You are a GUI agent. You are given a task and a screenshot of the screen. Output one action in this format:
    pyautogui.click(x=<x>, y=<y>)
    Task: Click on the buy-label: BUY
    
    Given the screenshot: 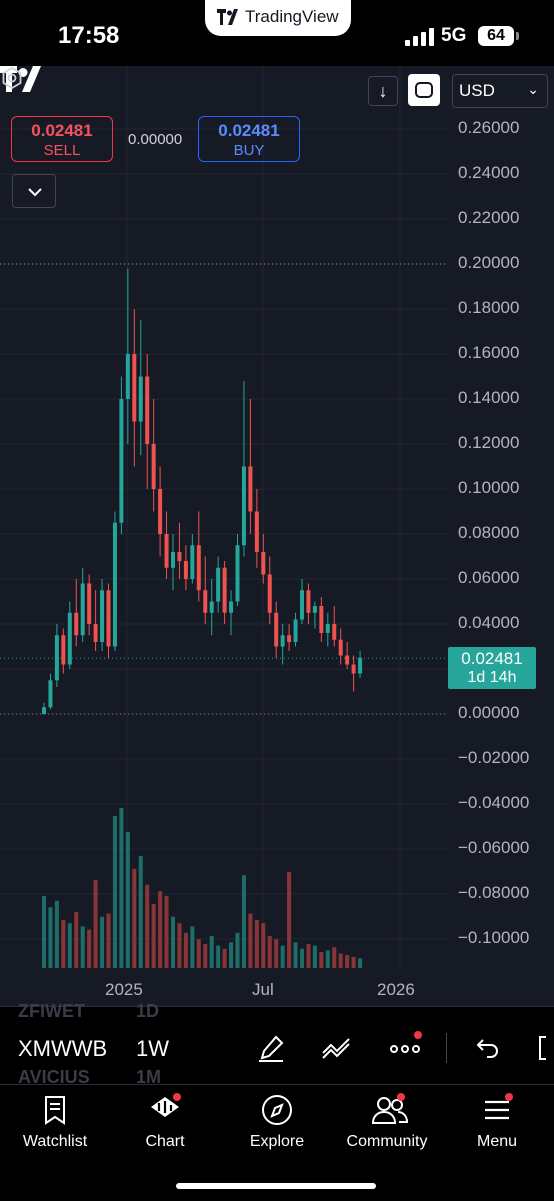 What is the action you would take?
    pyautogui.click(x=249, y=150)
    